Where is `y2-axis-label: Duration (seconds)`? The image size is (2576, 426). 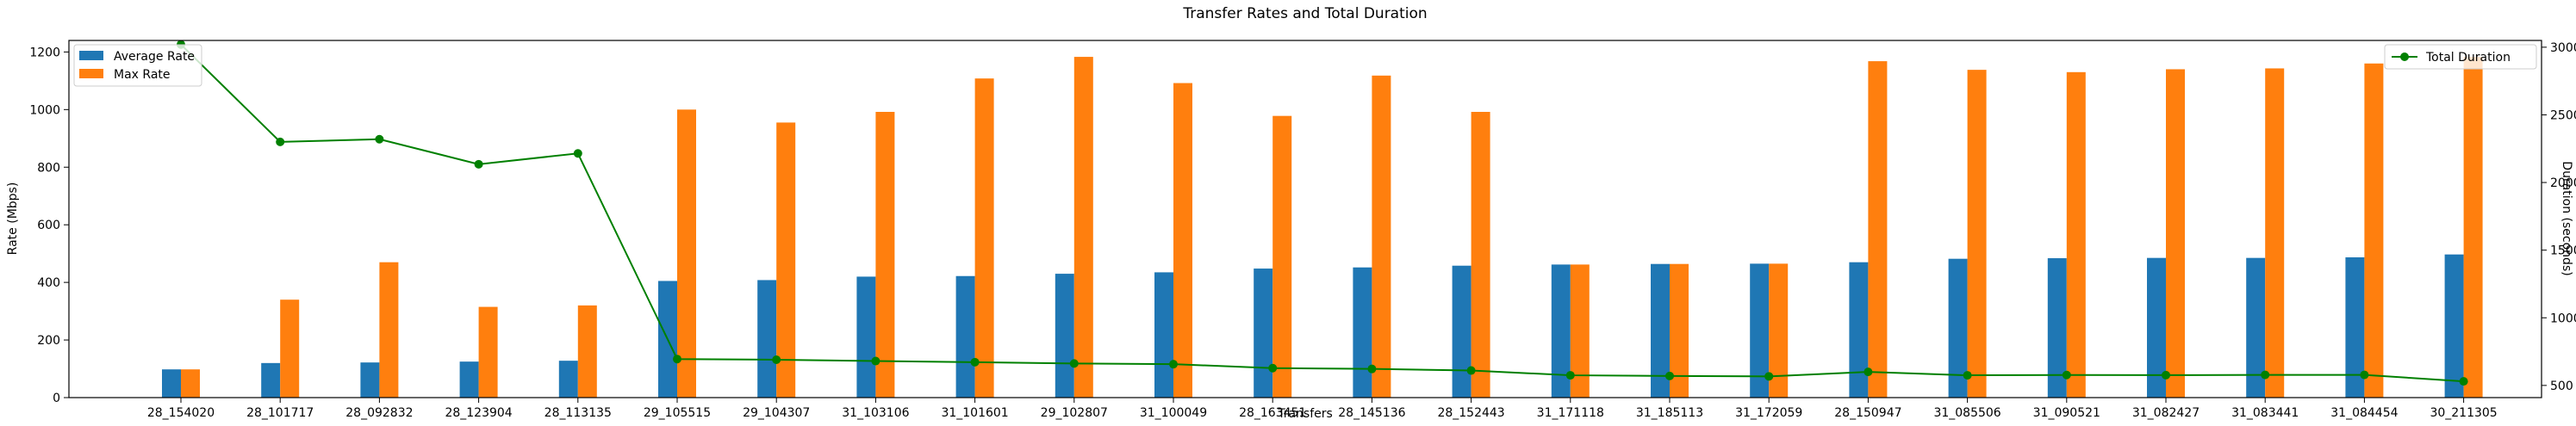 y2-axis-label: Duration (seconds) is located at coordinates (2567, 218).